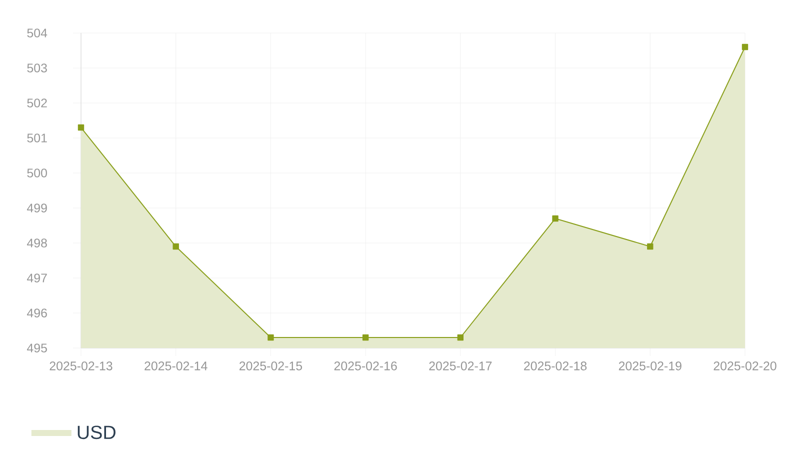 This screenshot has width=800, height=449. Describe the element at coordinates (36, 208) in the screenshot. I see `y-tick-label: 499` at that location.